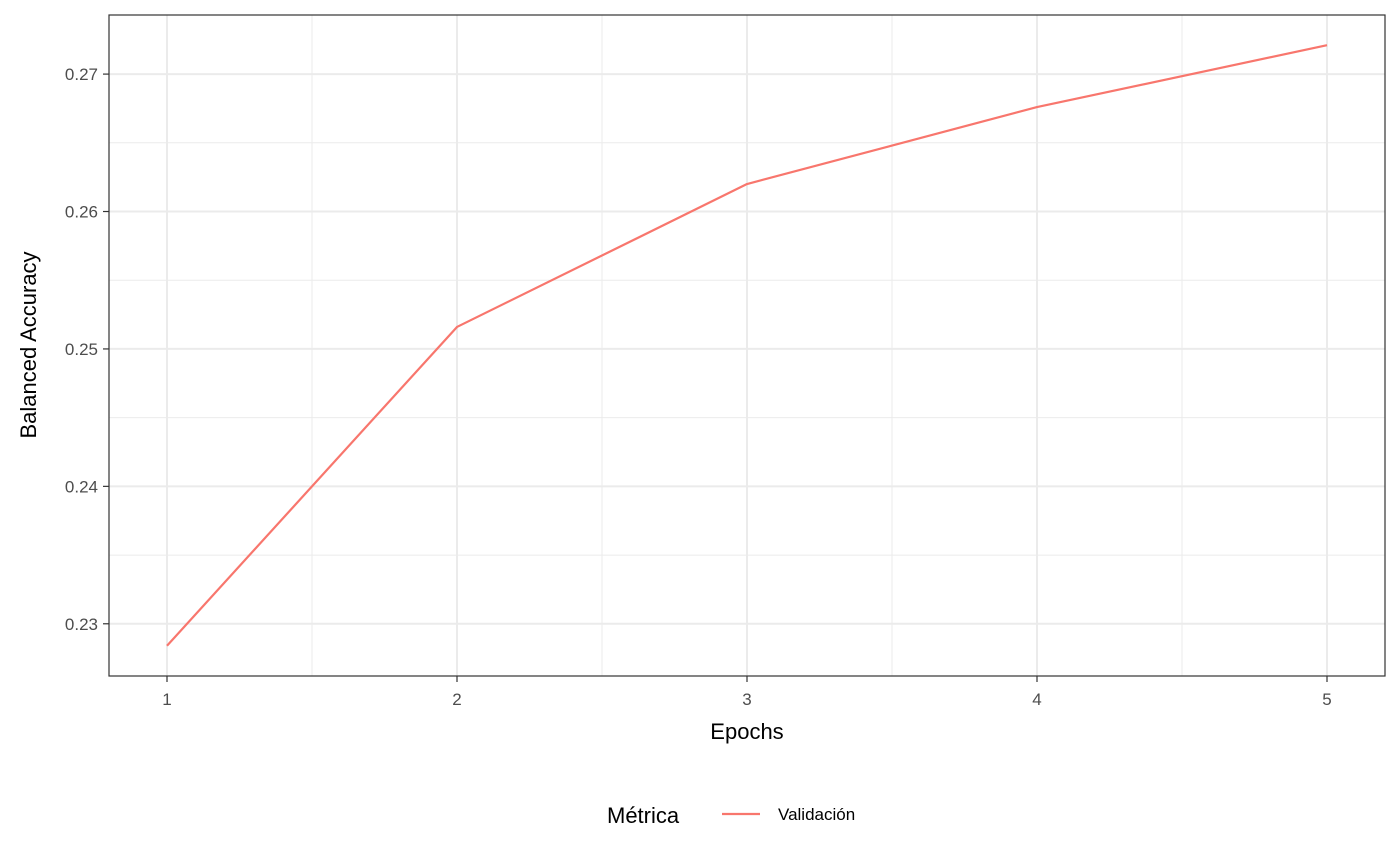  Describe the element at coordinates (1036, 699) in the screenshot. I see `x-tick-label: 4` at that location.